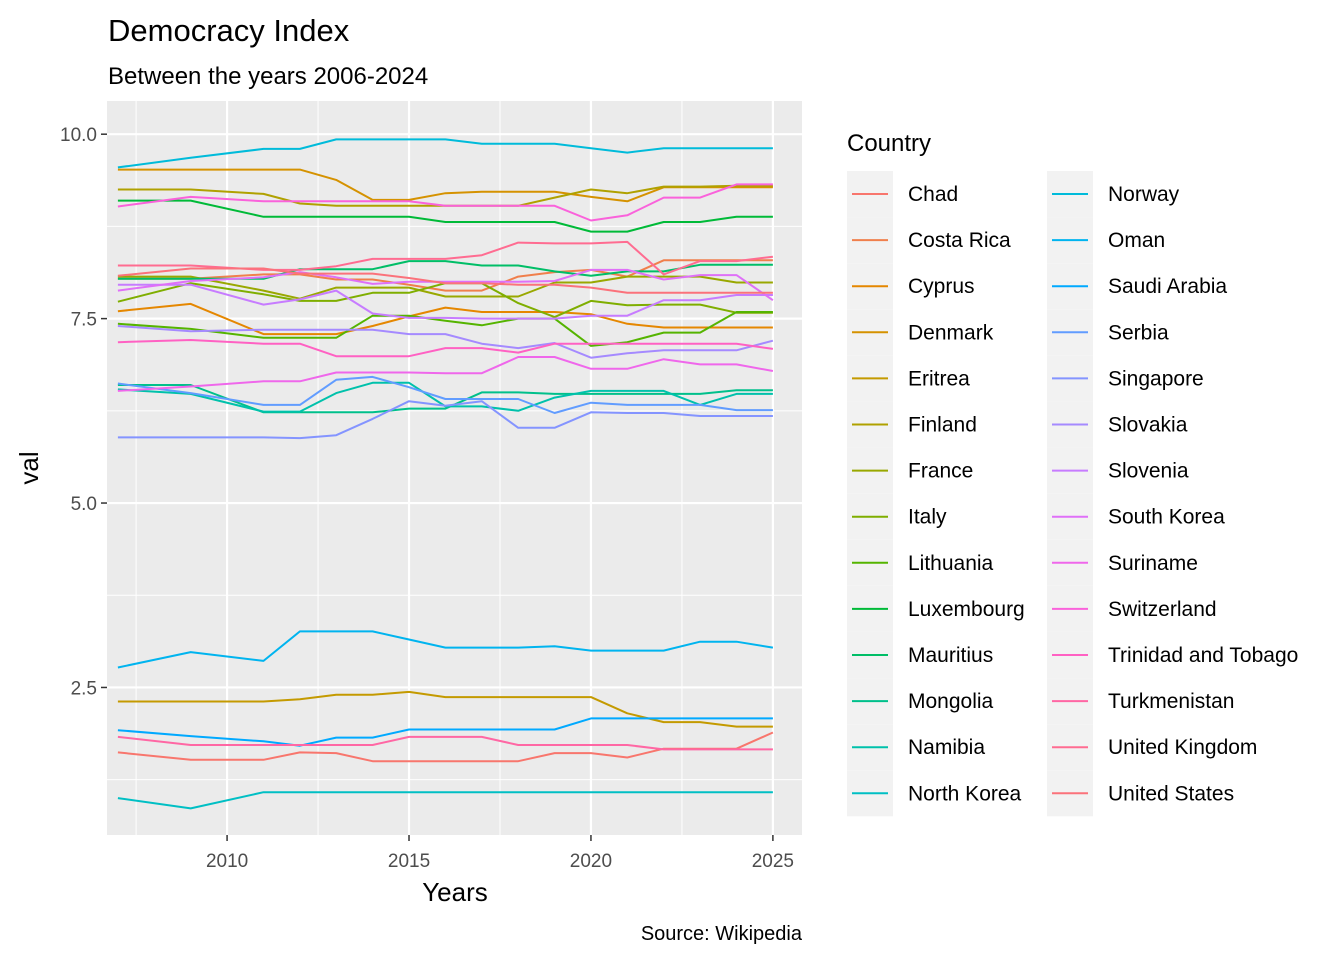 Image resolution: width=1344 pixels, height=960 pixels. Describe the element at coordinates (942, 425) in the screenshot. I see `legend-label: Finland` at that location.